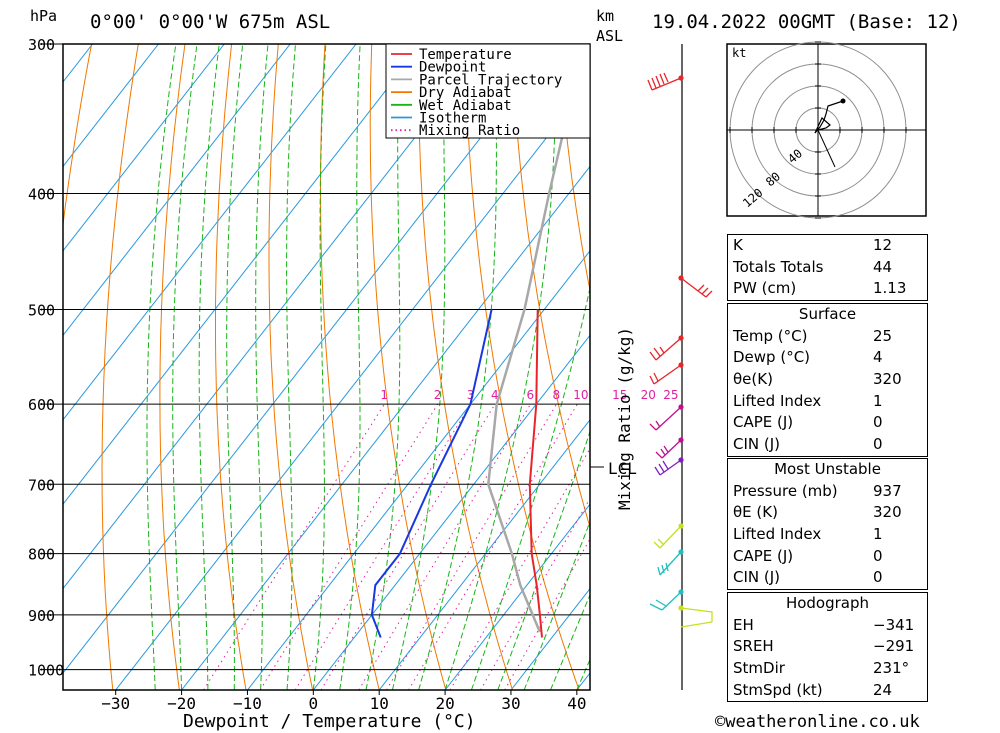  I want to click on mixing-ratio-tick-label: 15, so click(619, 395).